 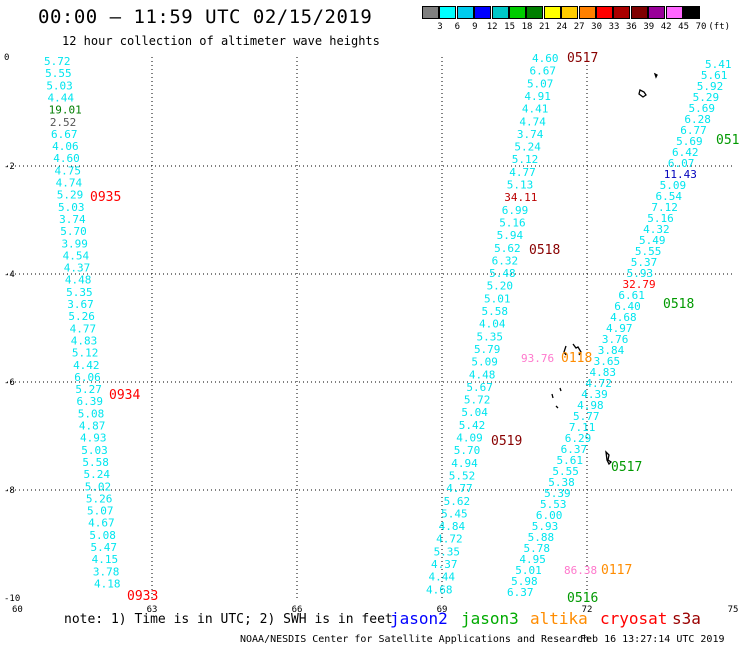 What do you see at coordinates (686, 618) in the screenshot?
I see `legend-s3a: s3a` at bounding box center [686, 618].